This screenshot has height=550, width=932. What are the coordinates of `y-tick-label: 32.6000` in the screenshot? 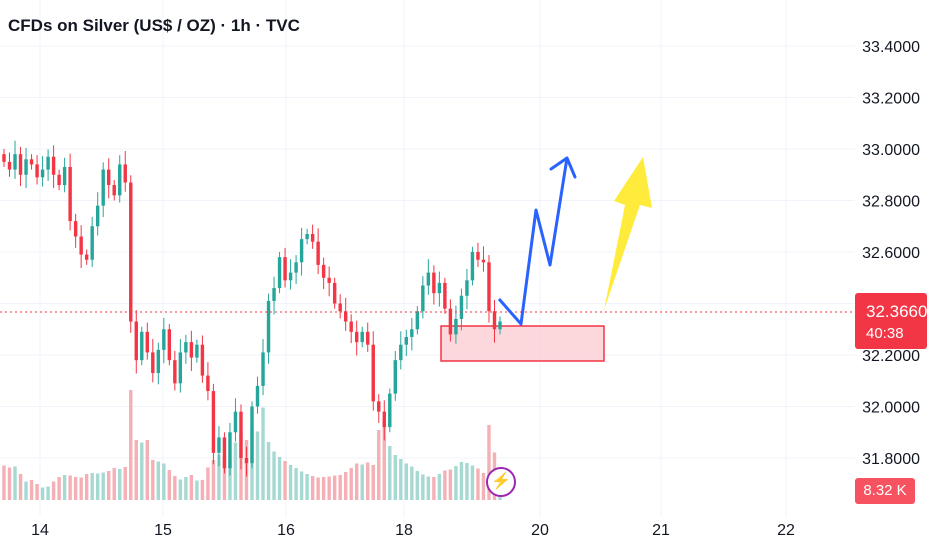 It's located at (891, 253).